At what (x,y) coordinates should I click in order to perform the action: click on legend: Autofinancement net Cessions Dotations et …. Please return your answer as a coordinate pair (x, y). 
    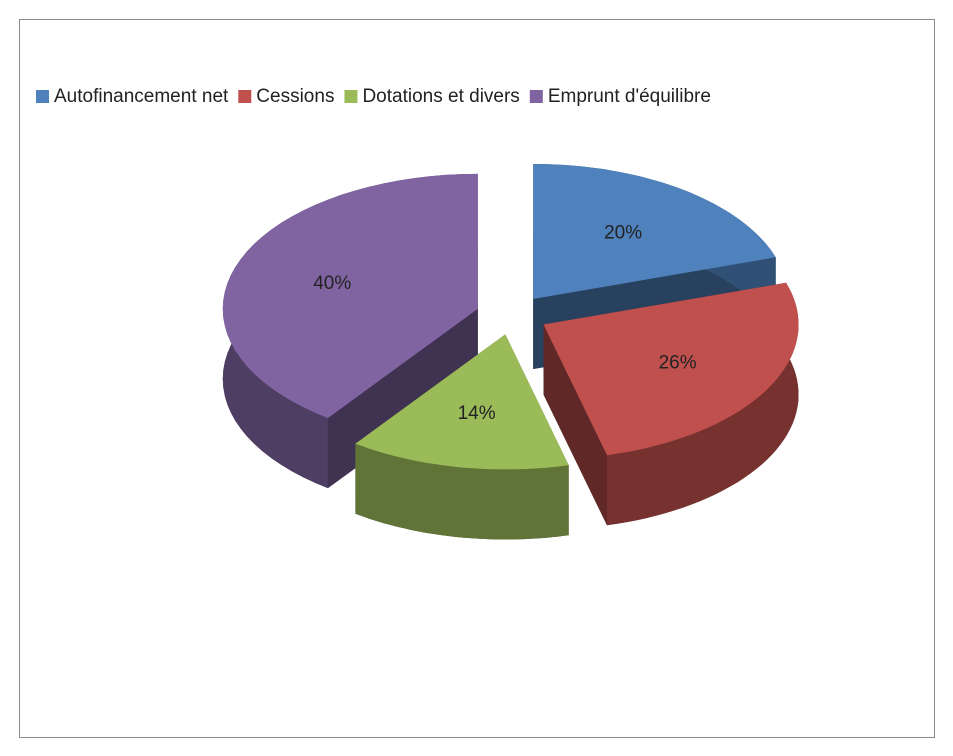
    Looking at the image, I should click on (373, 96).